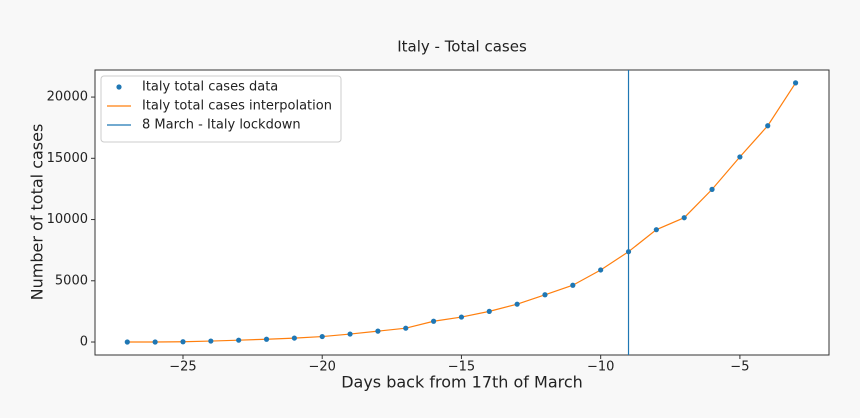 The height and width of the screenshot is (418, 860). What do you see at coordinates (600, 367) in the screenshot?
I see `x-tick-label: −10` at bounding box center [600, 367].